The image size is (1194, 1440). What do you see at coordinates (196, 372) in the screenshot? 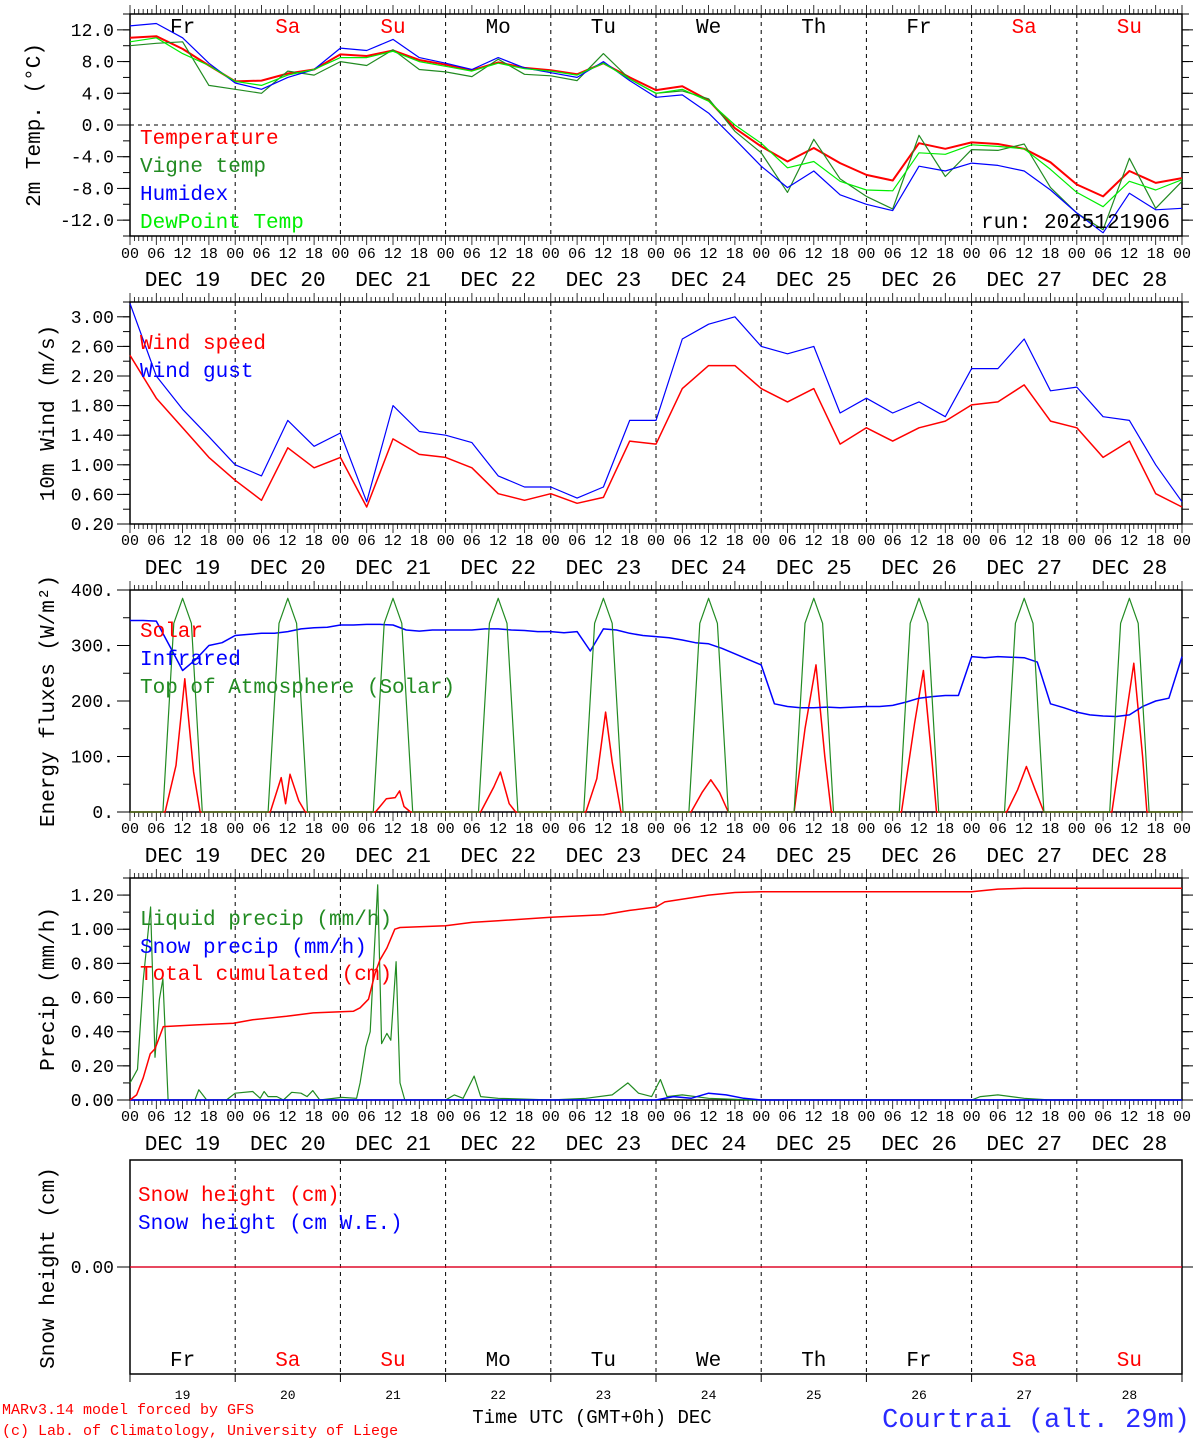
I see `legend-wind-gust-label: Wind gust` at bounding box center [196, 372].